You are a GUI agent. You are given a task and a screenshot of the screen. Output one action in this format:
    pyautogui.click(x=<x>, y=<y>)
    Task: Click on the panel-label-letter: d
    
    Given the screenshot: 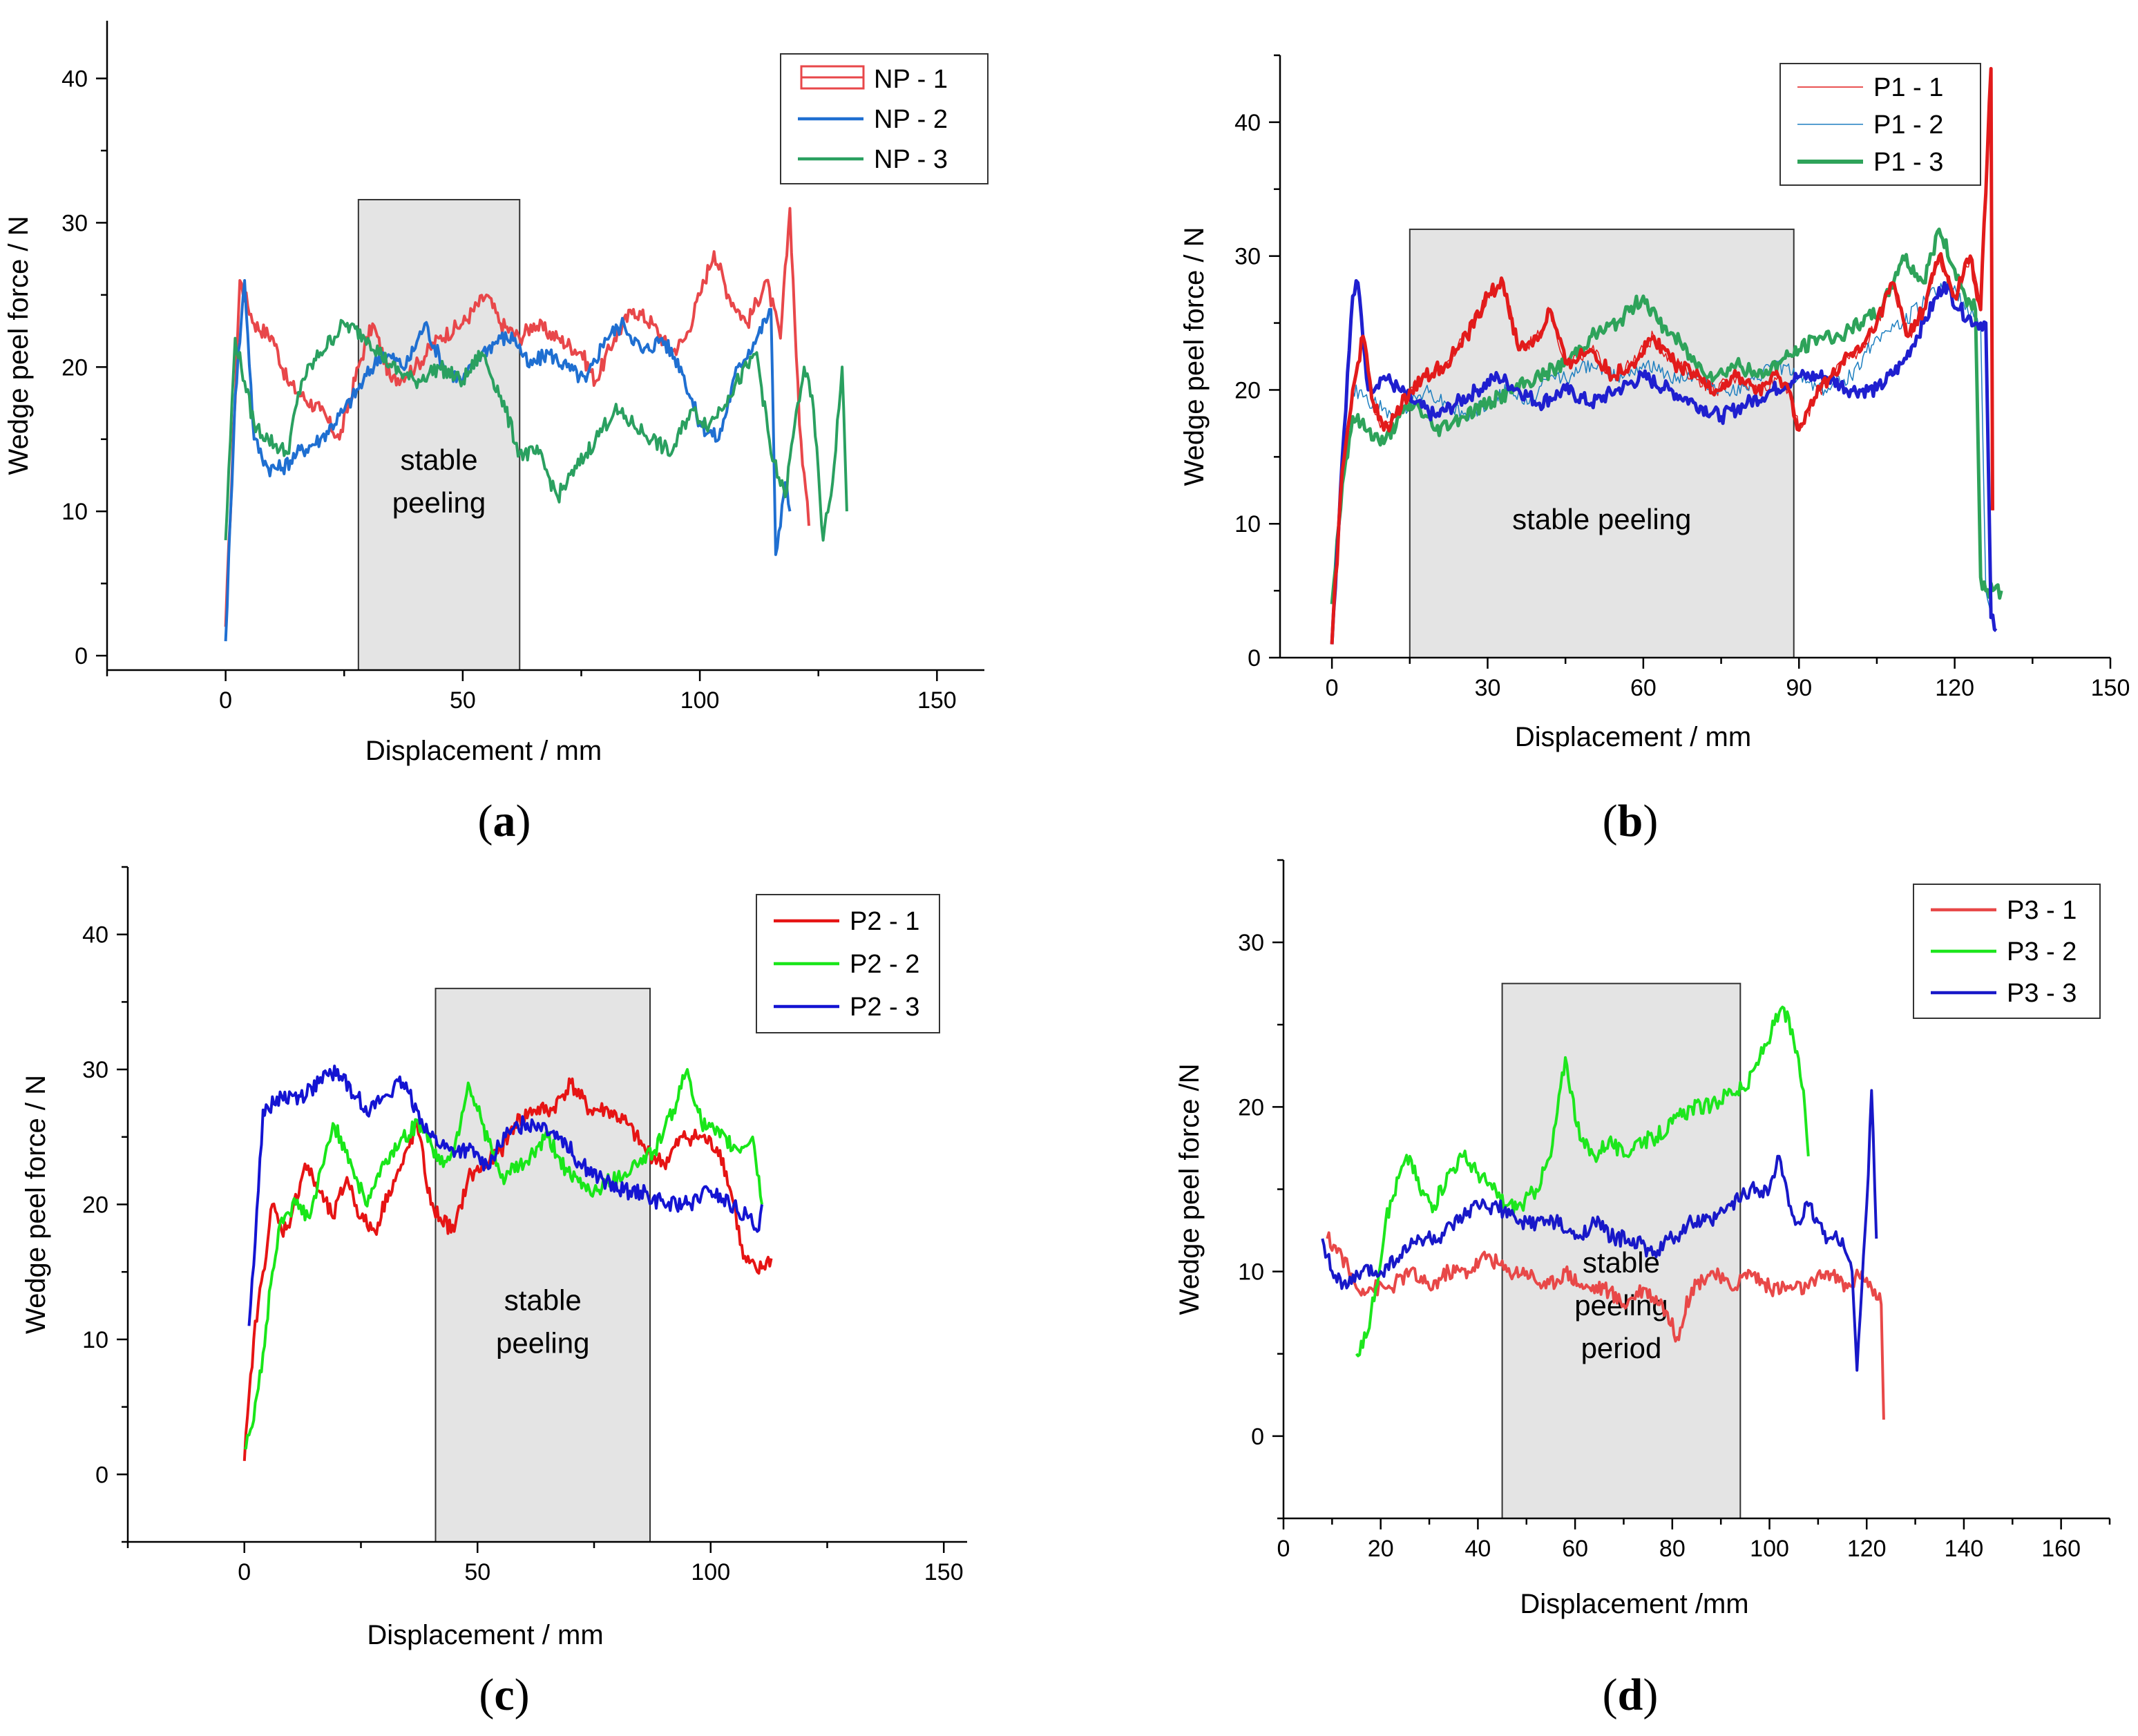 What is the action you would take?
    pyautogui.click(x=1630, y=1695)
    